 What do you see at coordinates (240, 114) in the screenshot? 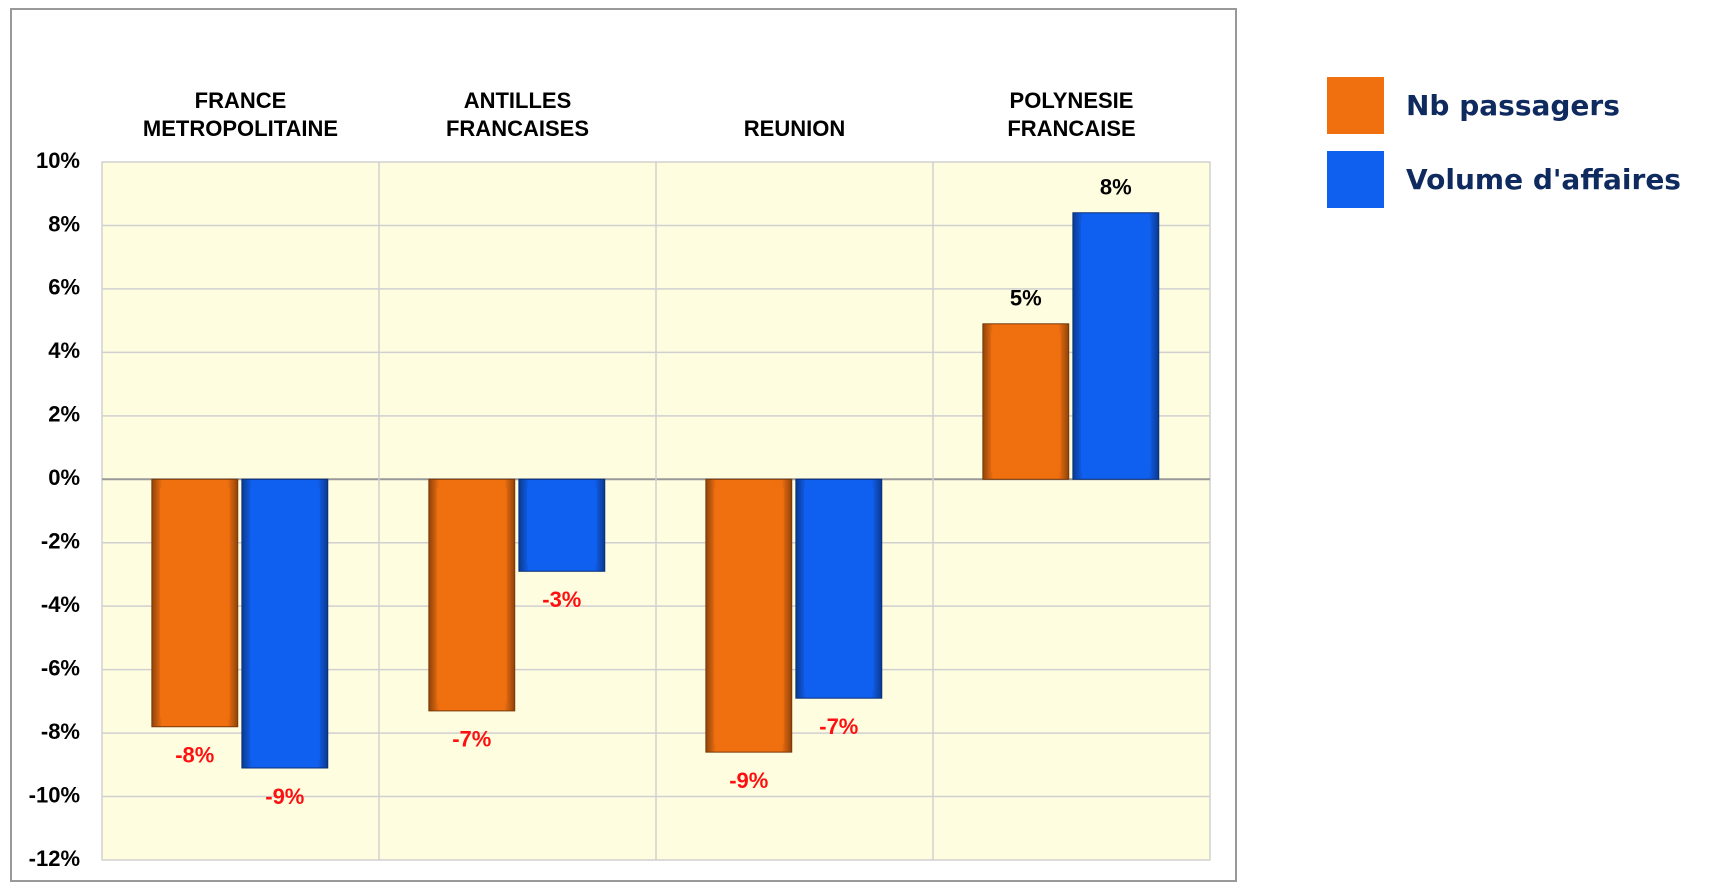
I see `x-tick-label: FRANCE METROPOLITAINE` at bounding box center [240, 114].